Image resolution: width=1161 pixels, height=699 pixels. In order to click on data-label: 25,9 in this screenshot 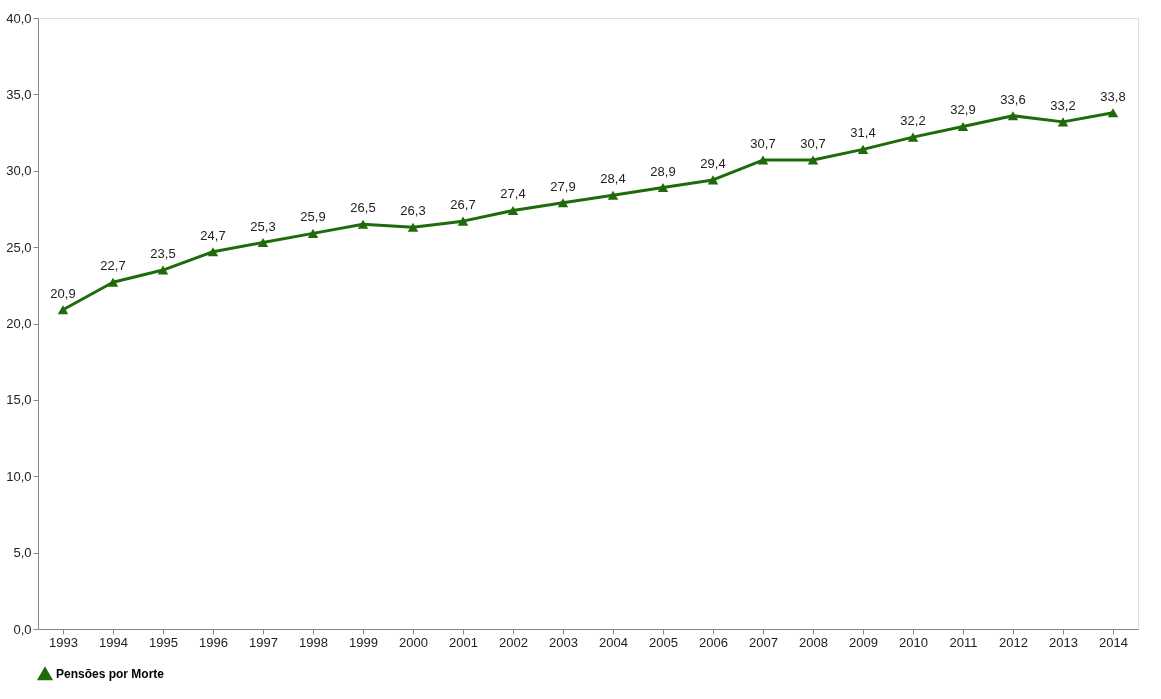, I will do `click(313, 217)`.